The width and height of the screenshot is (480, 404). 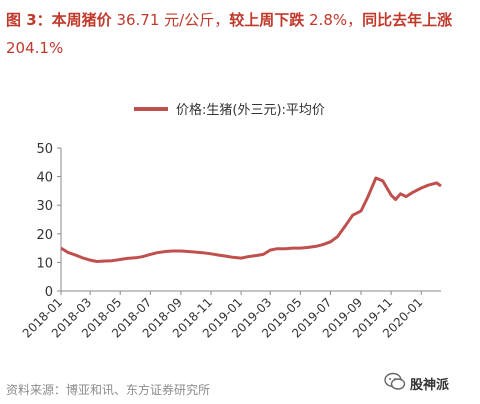 What do you see at coordinates (407, 20) in the screenshot?
I see `yoy-label: 同比去年上涨` at bounding box center [407, 20].